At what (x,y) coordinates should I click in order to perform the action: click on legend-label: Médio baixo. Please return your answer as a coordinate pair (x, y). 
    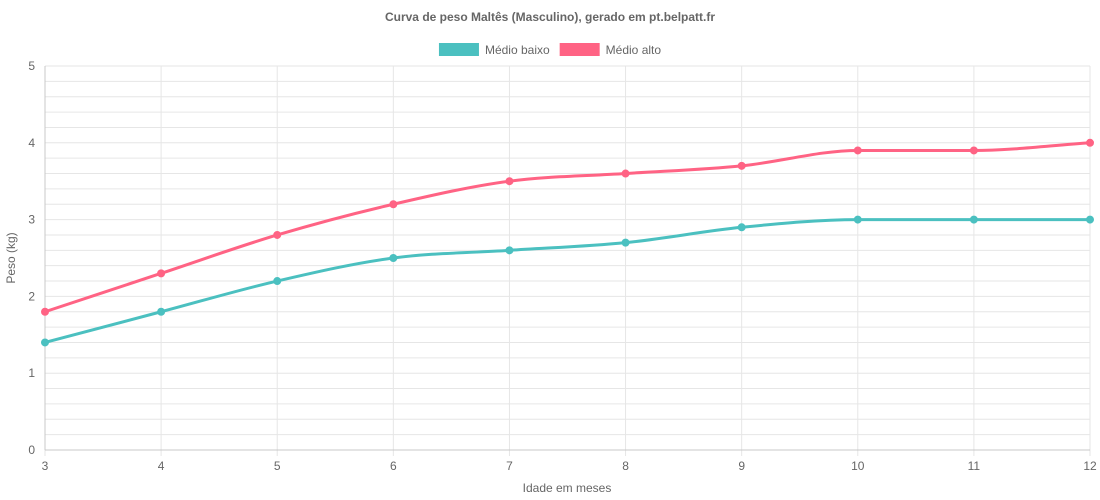
    Looking at the image, I should click on (517, 50).